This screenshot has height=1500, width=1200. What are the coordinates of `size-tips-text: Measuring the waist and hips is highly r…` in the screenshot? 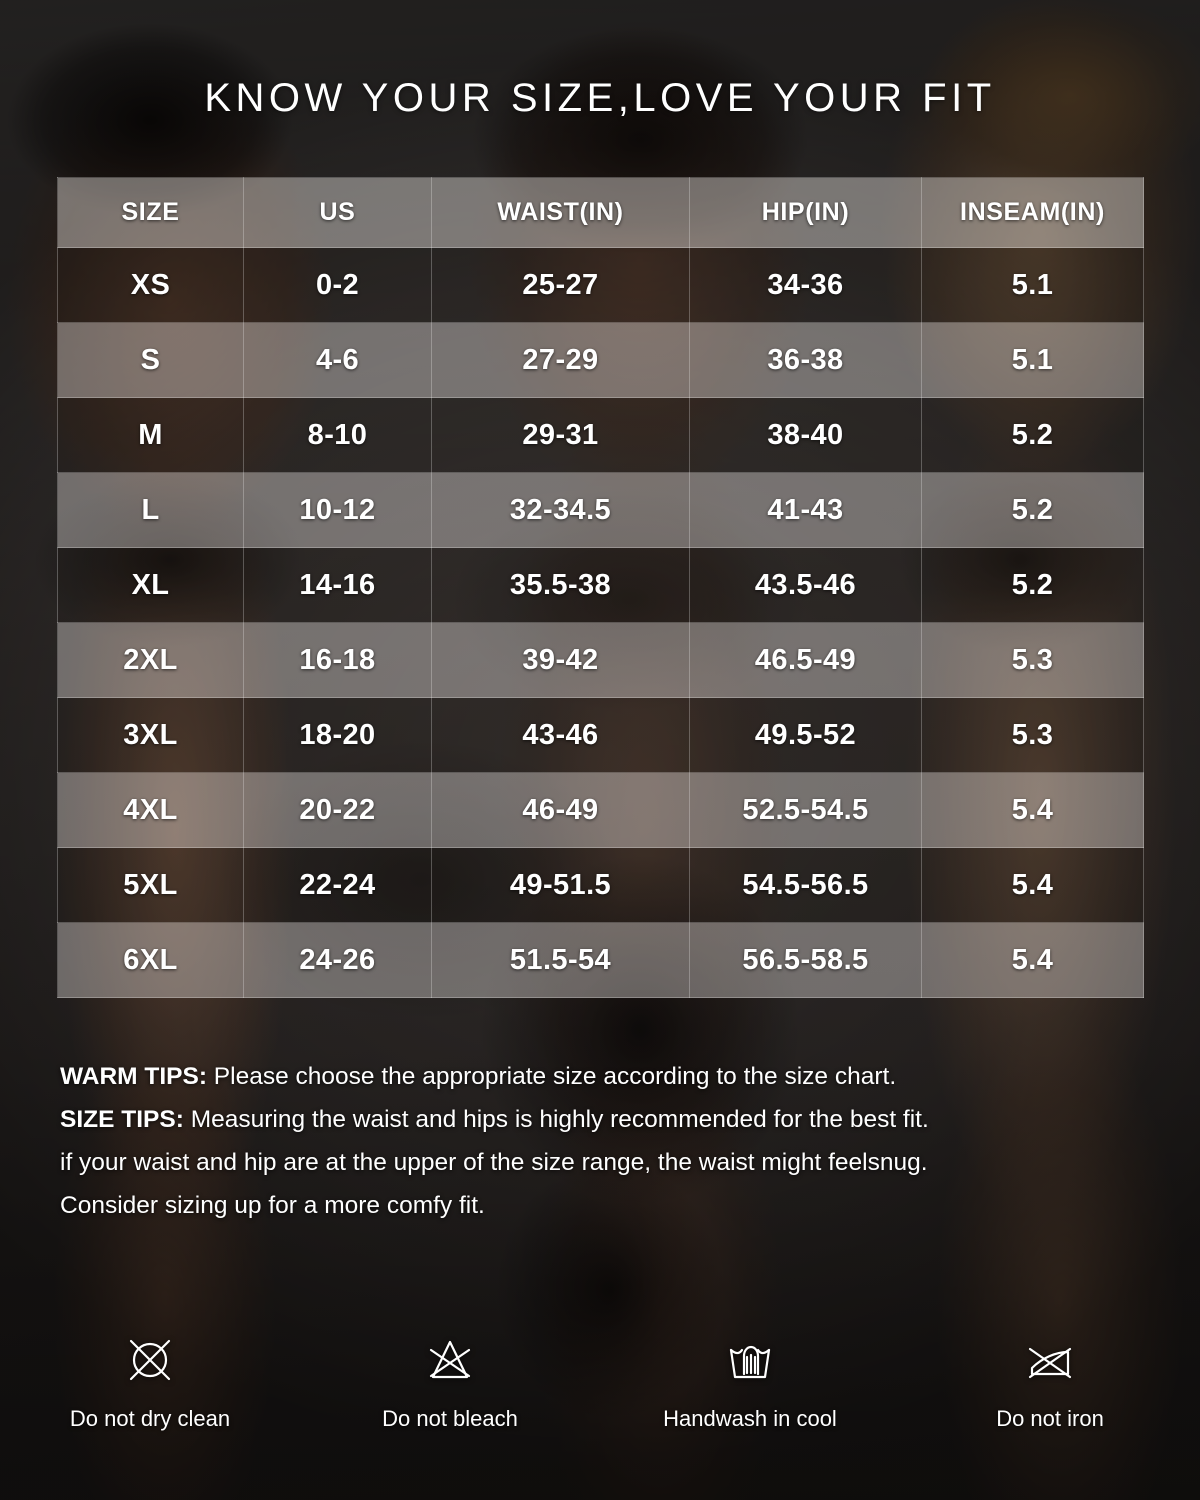 It's located at (556, 1119).